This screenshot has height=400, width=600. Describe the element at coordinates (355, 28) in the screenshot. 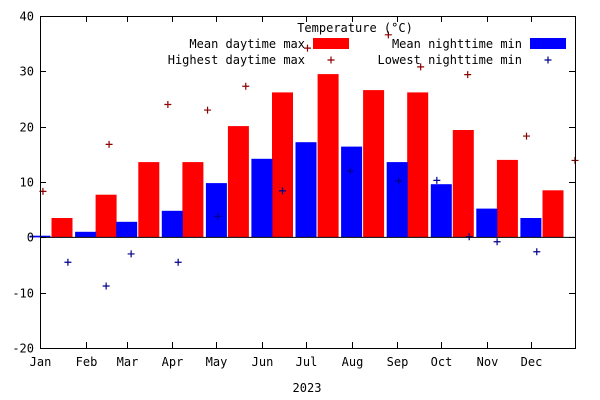

I see `chart-title: Temperature (°C)` at that location.